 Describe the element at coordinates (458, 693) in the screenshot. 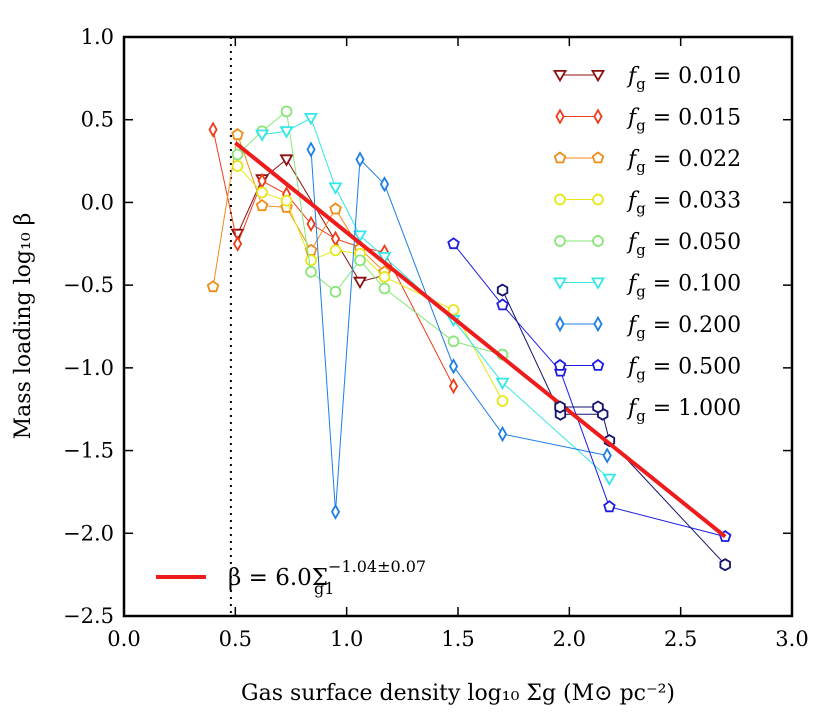

I see `x-axis-title: Gas surface density log₁₀ Σg (M⊙ pc⁻²)` at that location.